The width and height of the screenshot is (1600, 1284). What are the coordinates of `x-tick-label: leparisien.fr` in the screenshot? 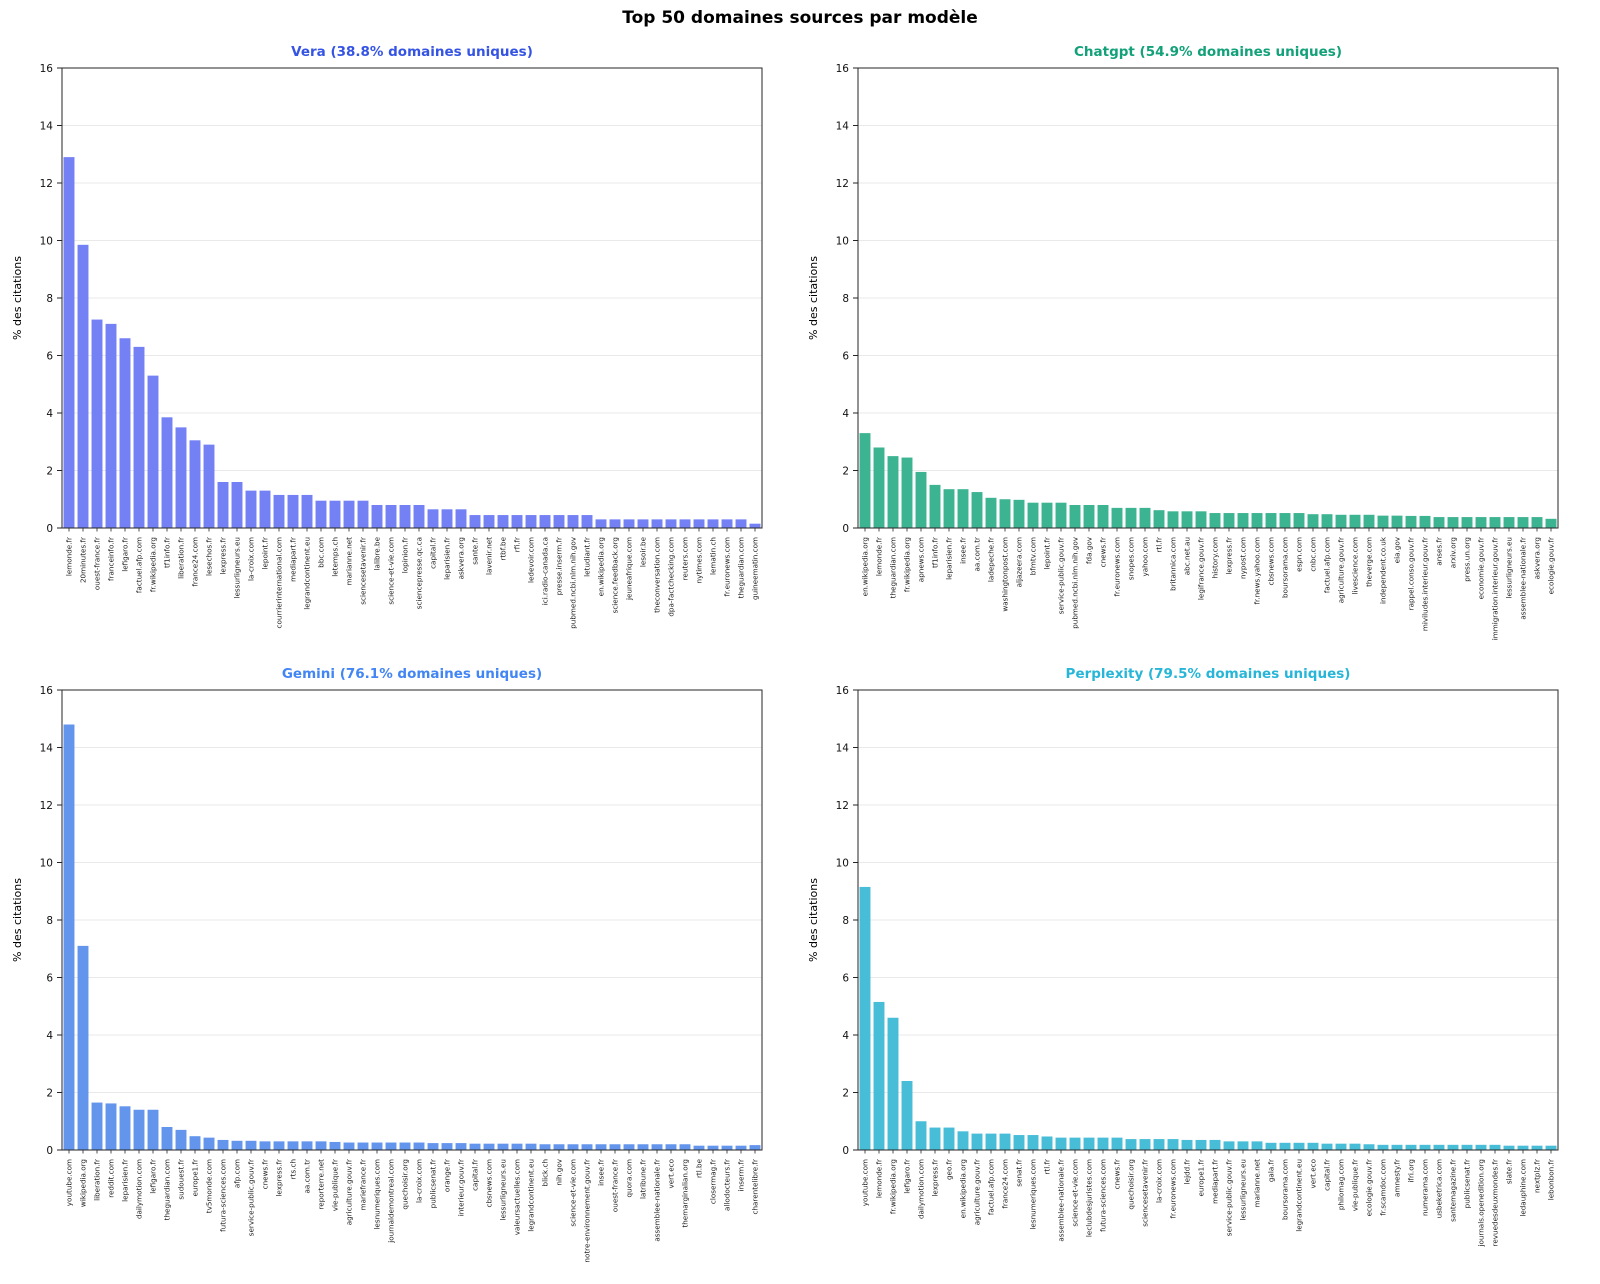 It's located at (949, 558).